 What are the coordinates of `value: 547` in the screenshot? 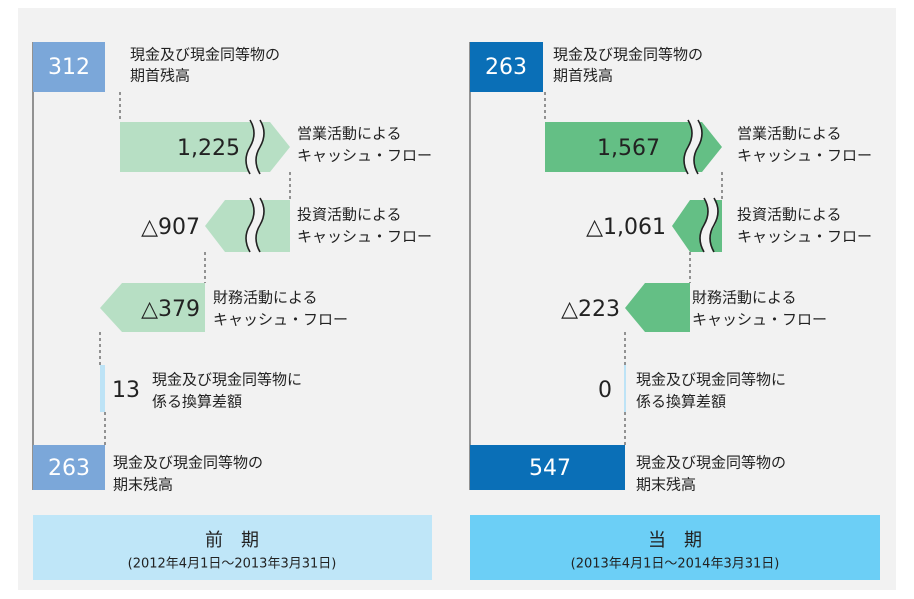 It's located at (550, 468).